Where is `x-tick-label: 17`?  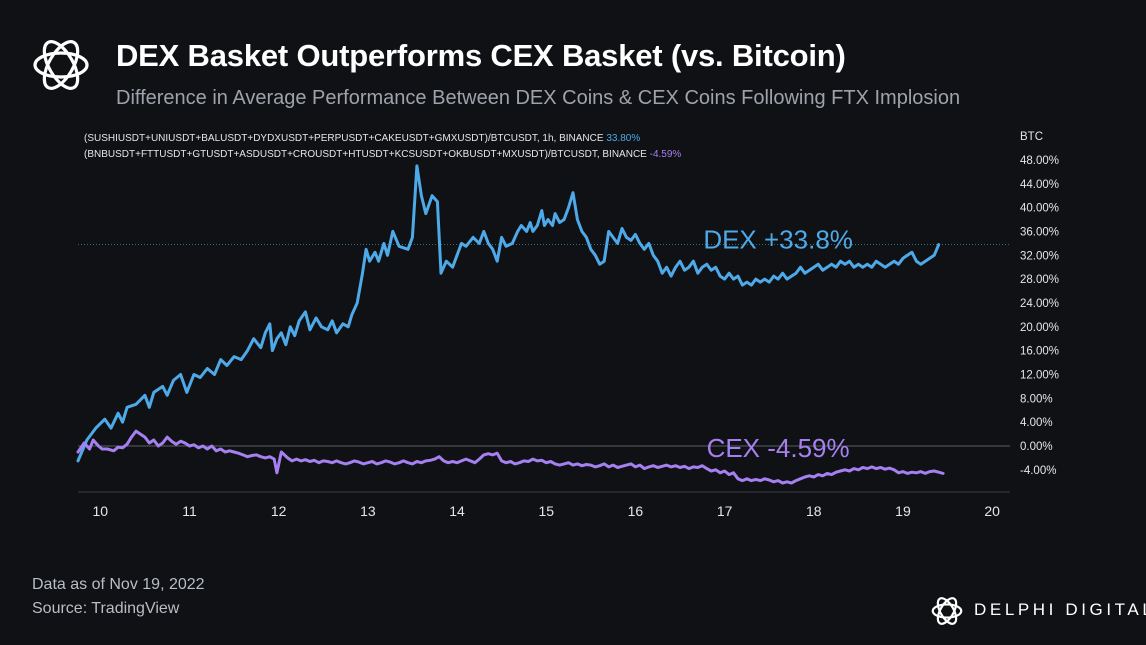 x-tick-label: 17 is located at coordinates (725, 511).